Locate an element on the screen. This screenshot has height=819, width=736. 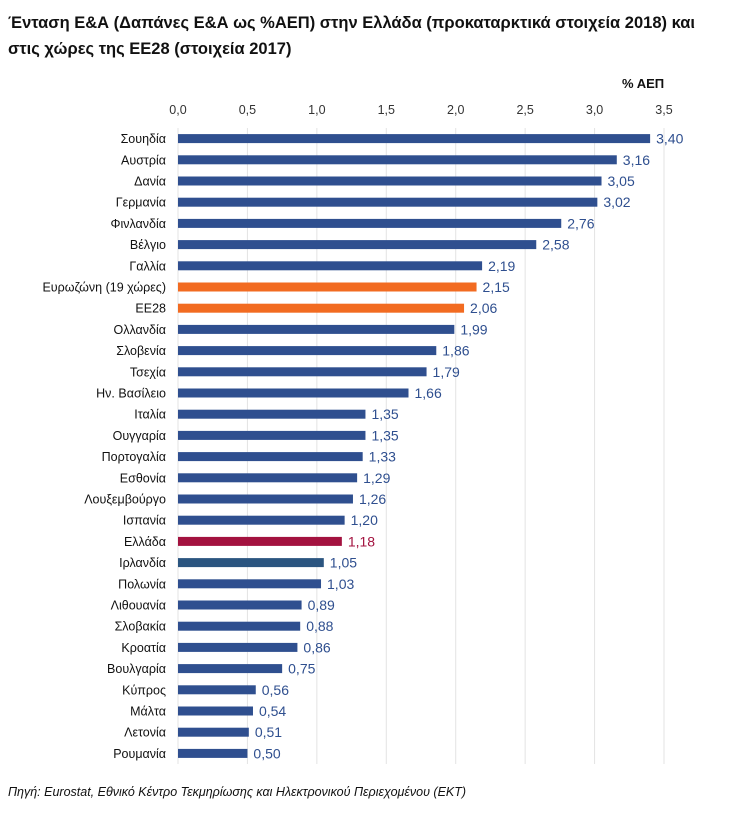
data-label: 1,86 is located at coordinates (455, 351).